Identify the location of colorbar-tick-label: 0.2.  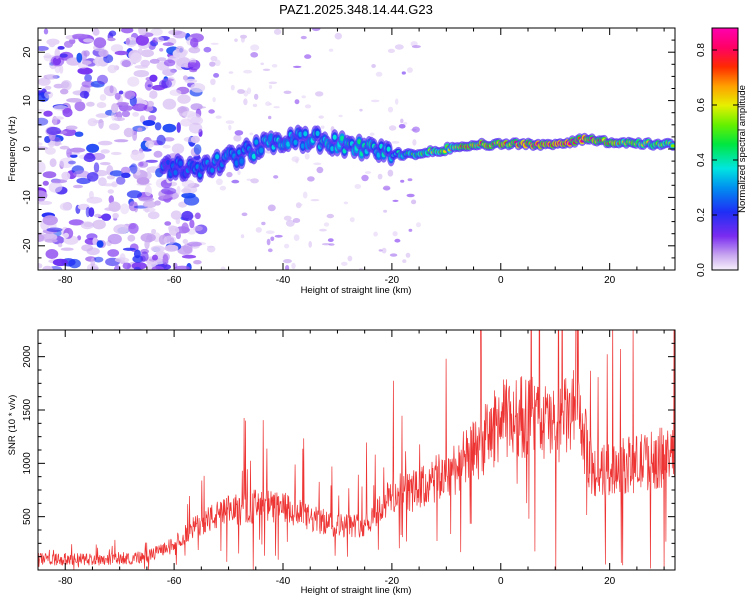
(701, 215).